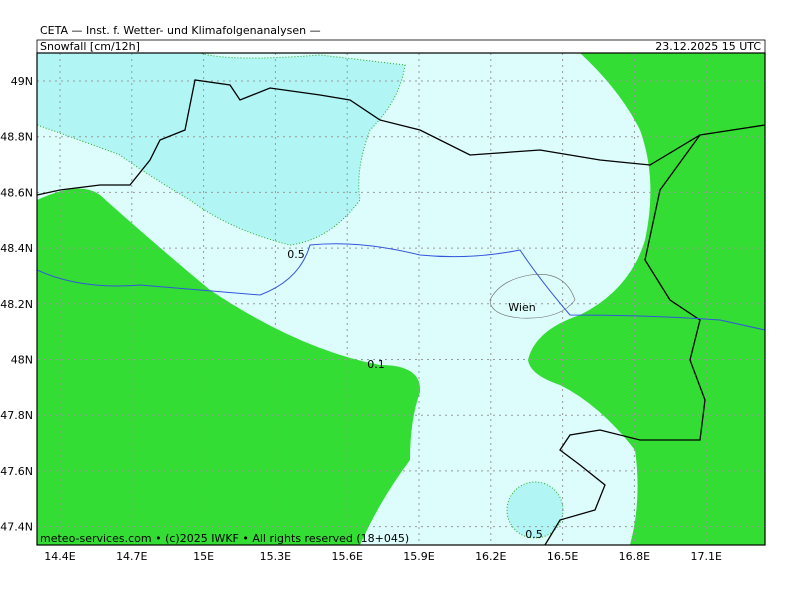  What do you see at coordinates (16, 527) in the screenshot?
I see `lat-label: 47.4N` at bounding box center [16, 527].